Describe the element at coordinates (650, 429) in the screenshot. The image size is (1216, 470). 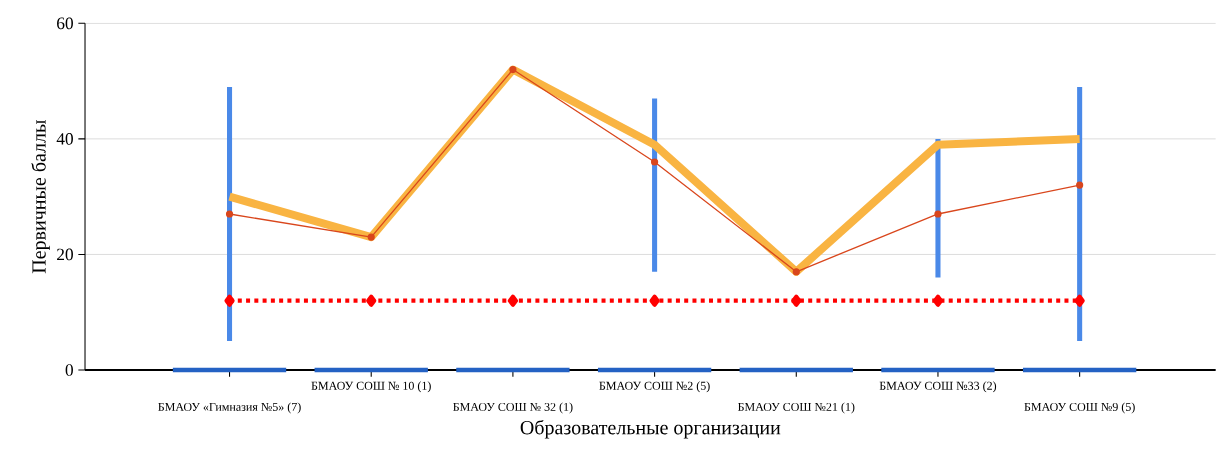
I see `x-axis-title: Образовательные организации` at that location.